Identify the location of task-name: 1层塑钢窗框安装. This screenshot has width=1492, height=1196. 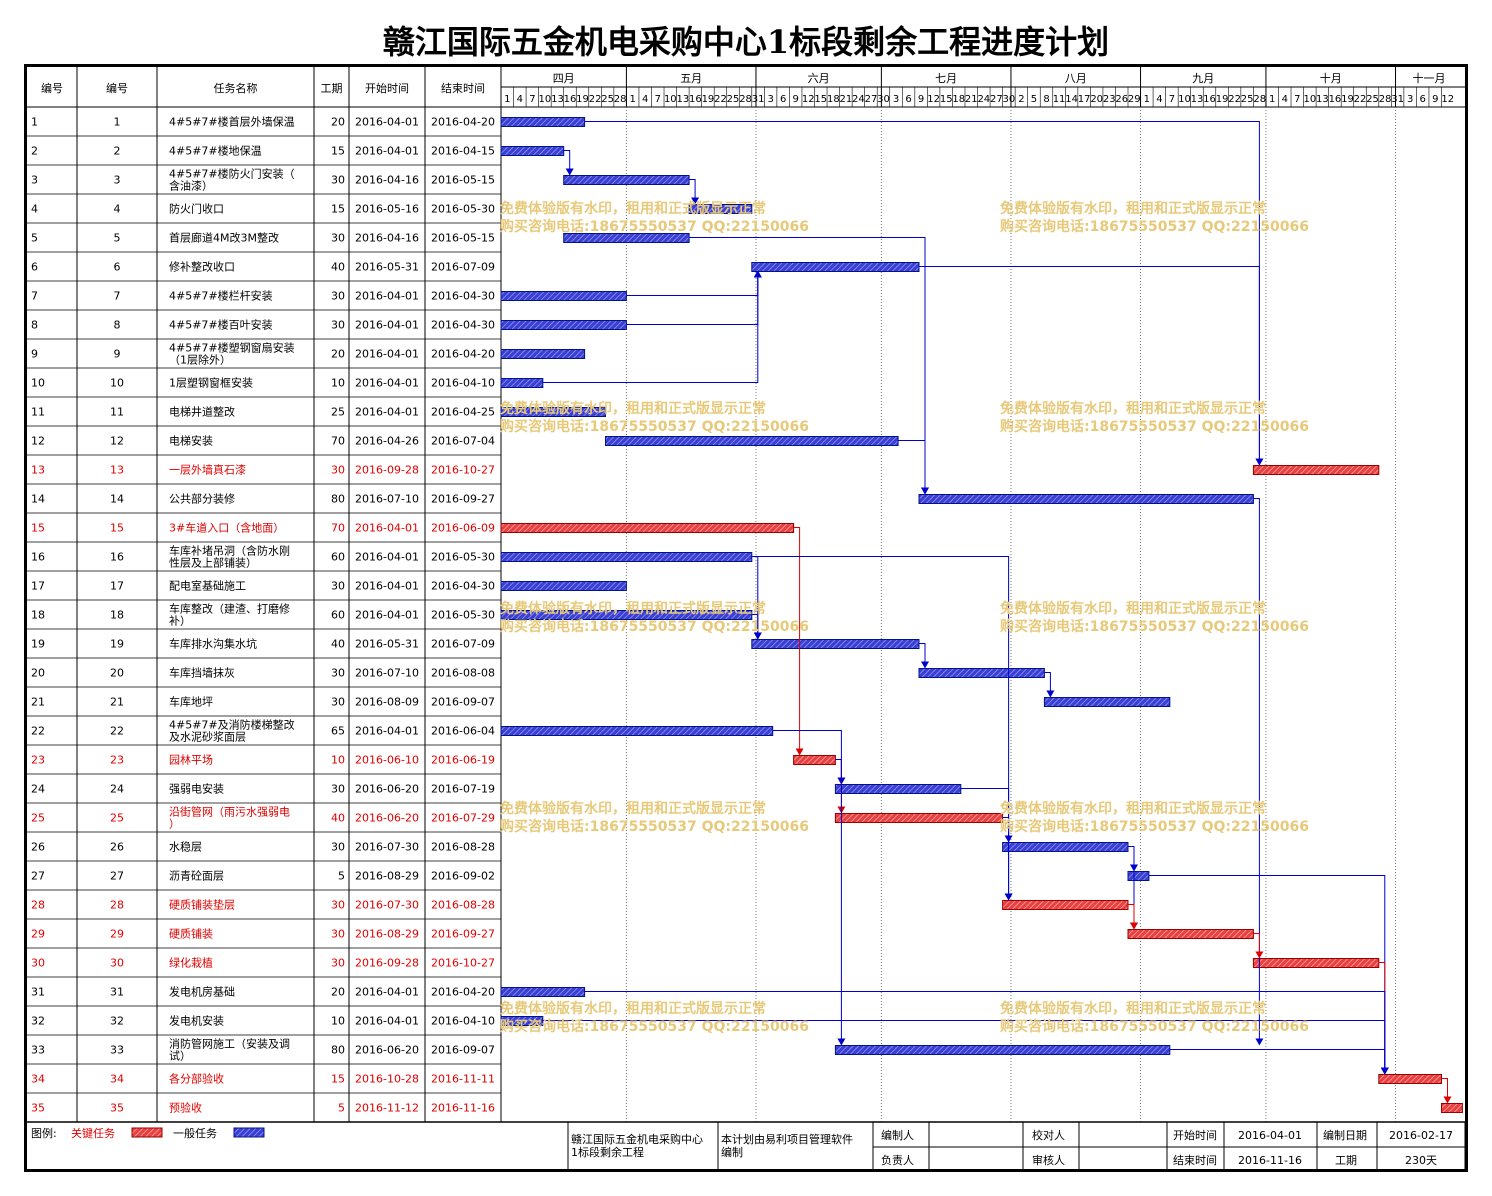
(211, 383).